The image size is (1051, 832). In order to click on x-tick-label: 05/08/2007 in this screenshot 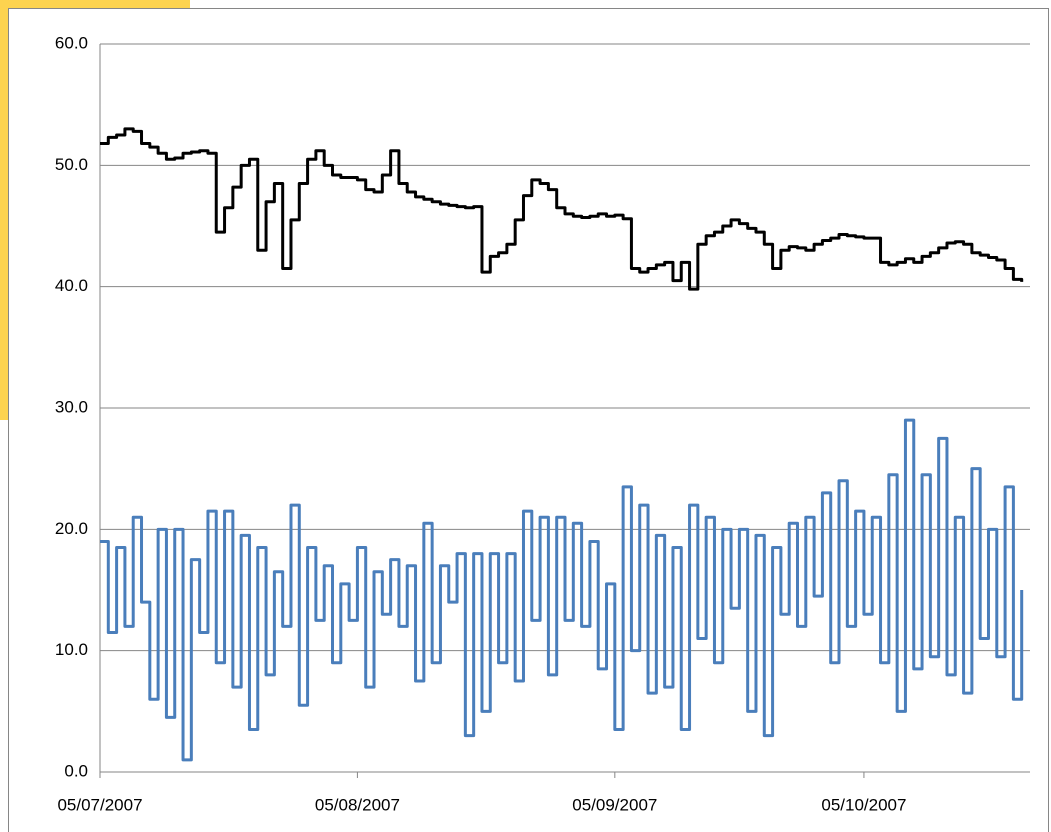, I will do `click(357, 804)`.